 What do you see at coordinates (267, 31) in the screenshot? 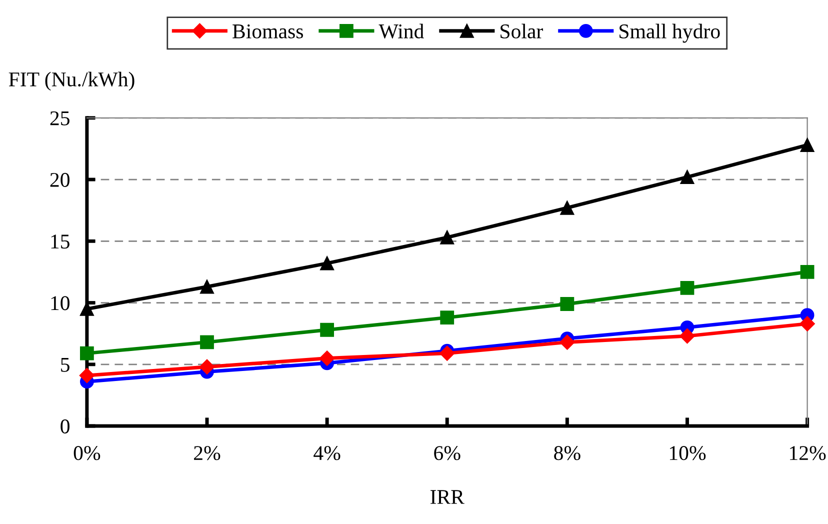
I see `legend-label: Biomass` at bounding box center [267, 31].